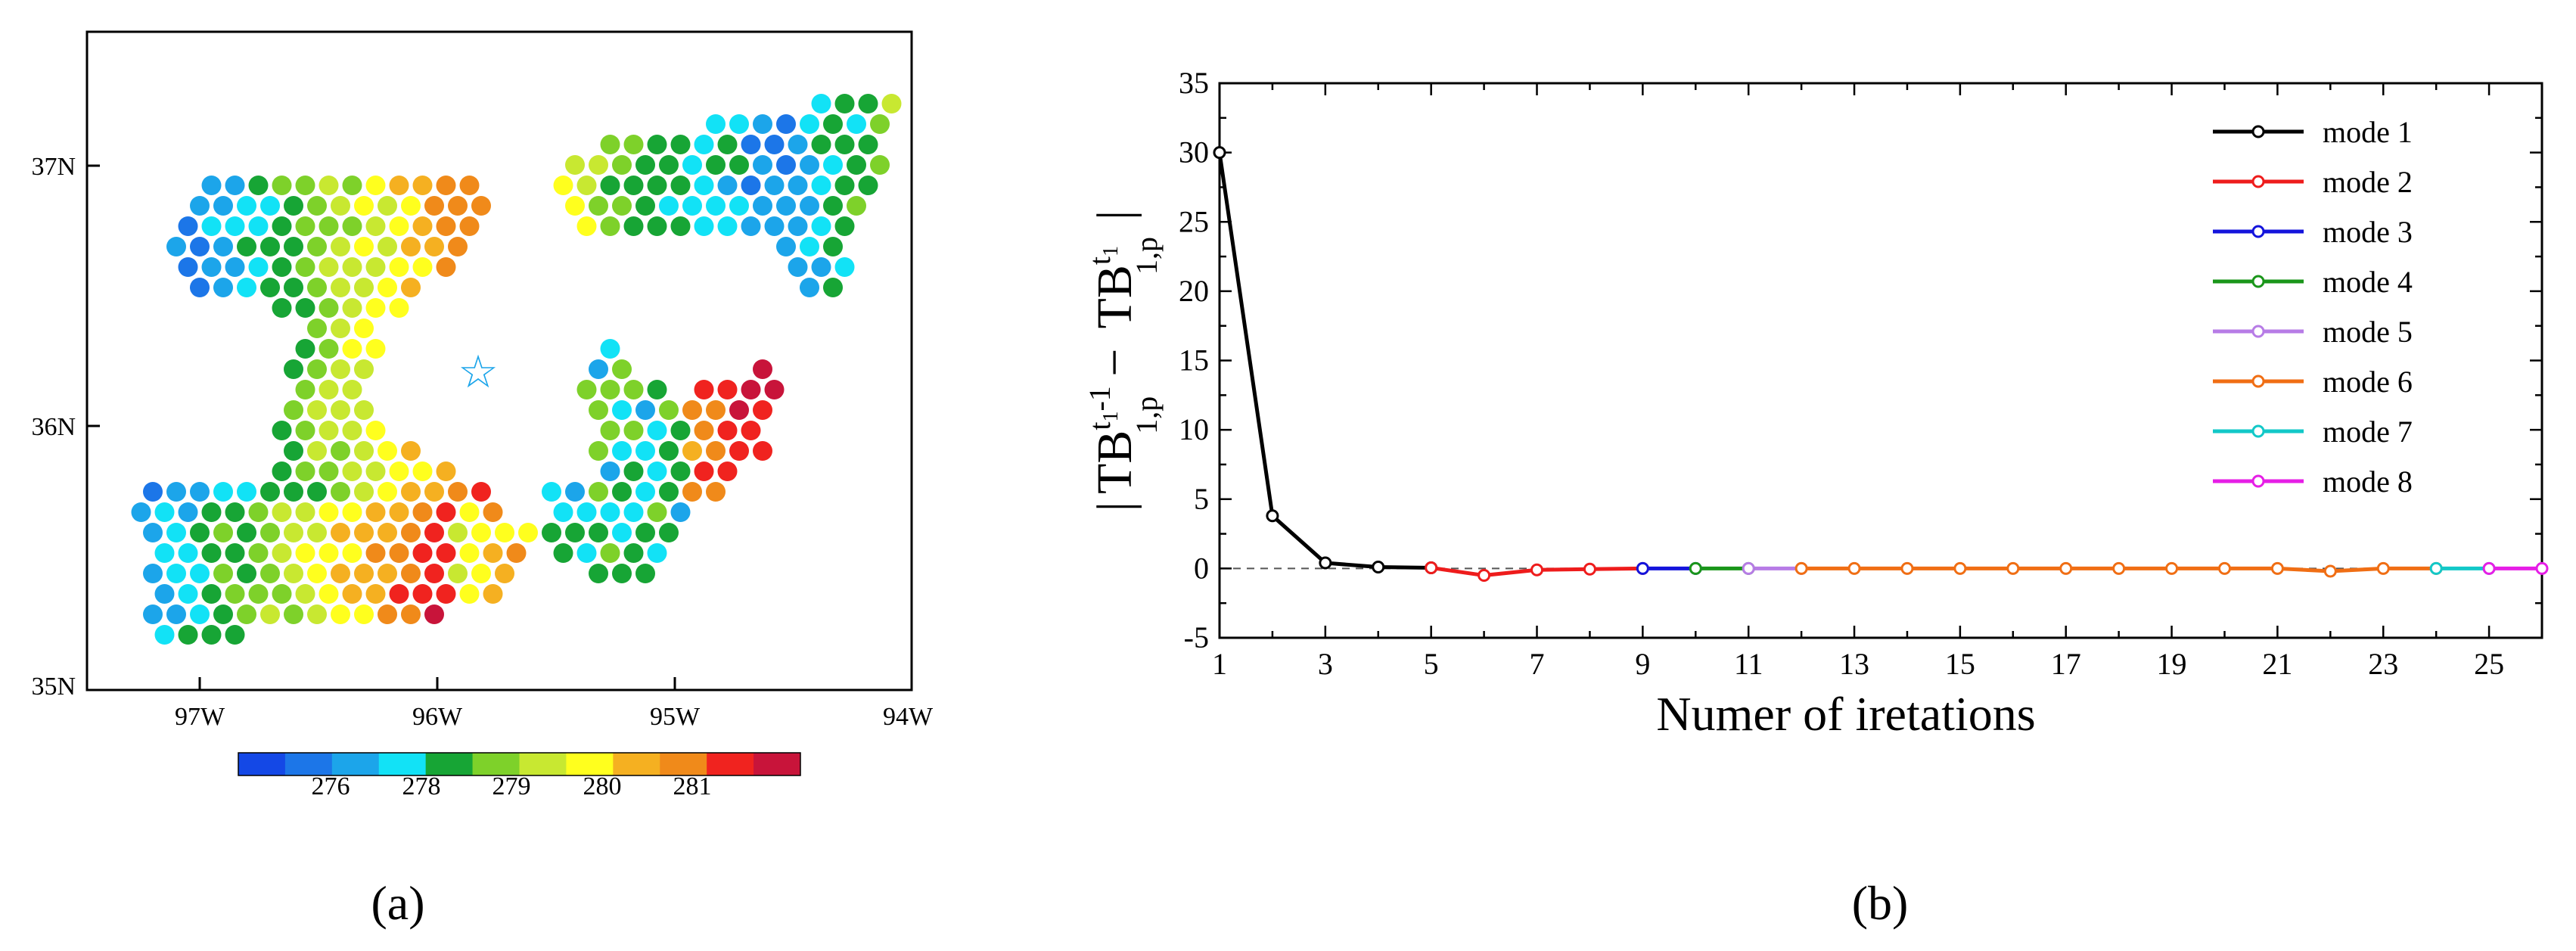  I want to click on xtick-label: 1, so click(1219, 664).